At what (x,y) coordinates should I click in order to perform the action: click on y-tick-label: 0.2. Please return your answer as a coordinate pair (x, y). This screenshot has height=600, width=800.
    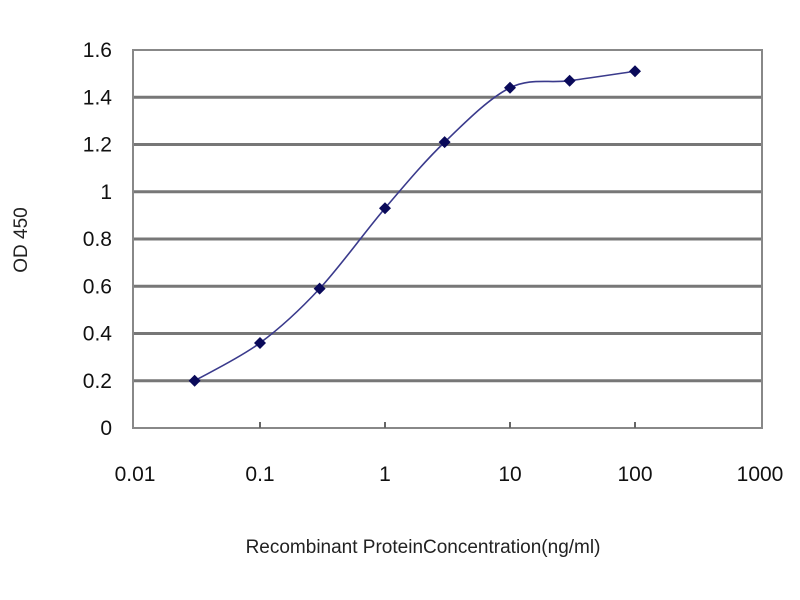
    Looking at the image, I should click on (97, 381).